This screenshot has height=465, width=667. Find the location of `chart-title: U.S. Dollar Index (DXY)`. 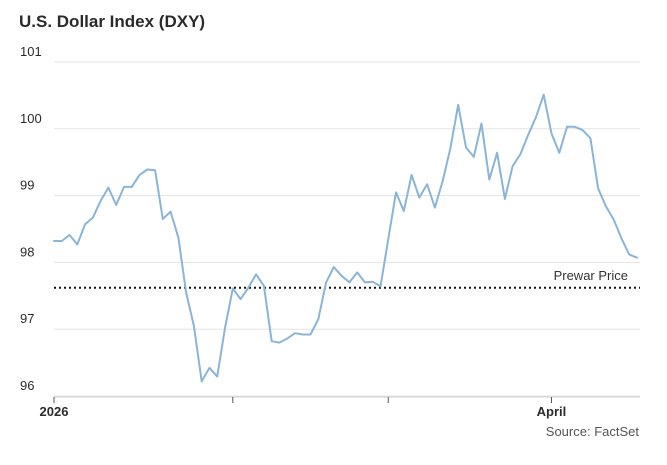

chart-title: U.S. Dollar Index (DXY) is located at coordinates (112, 21).